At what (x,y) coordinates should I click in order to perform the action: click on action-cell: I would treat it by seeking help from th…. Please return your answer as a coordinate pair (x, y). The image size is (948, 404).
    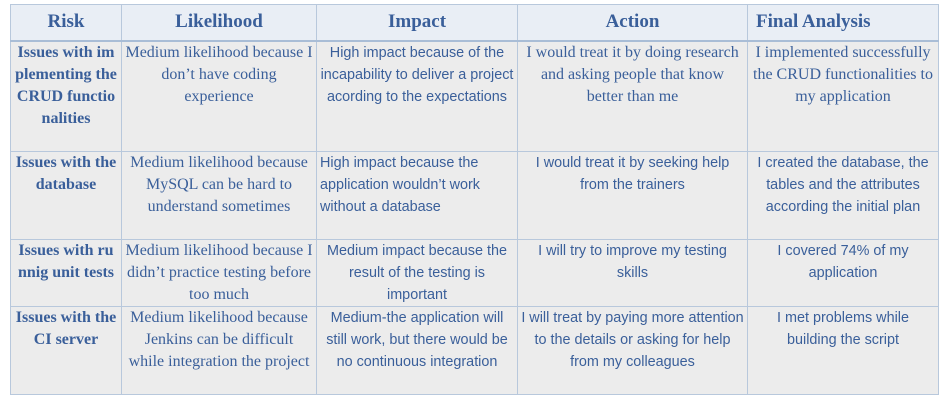
    Looking at the image, I should click on (632, 195).